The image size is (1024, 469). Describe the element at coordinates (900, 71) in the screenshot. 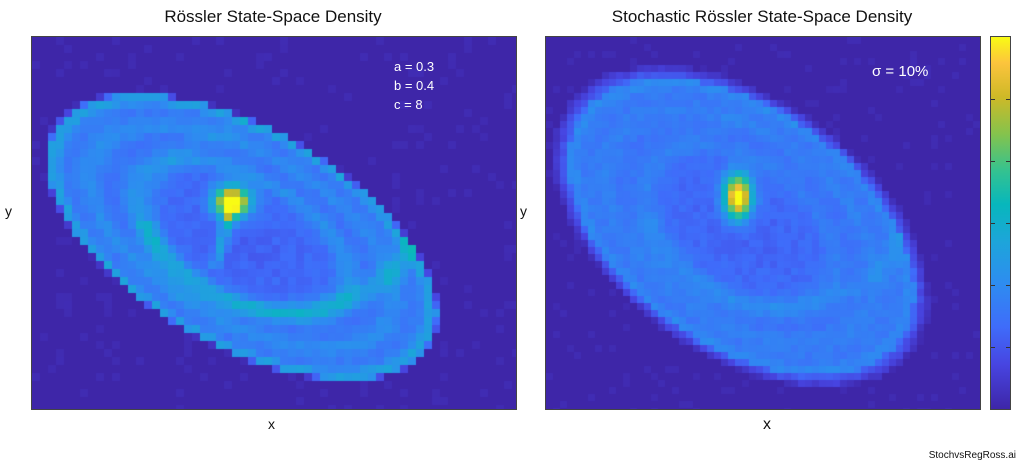

I see `sigma-annotation: σ = 10%` at that location.